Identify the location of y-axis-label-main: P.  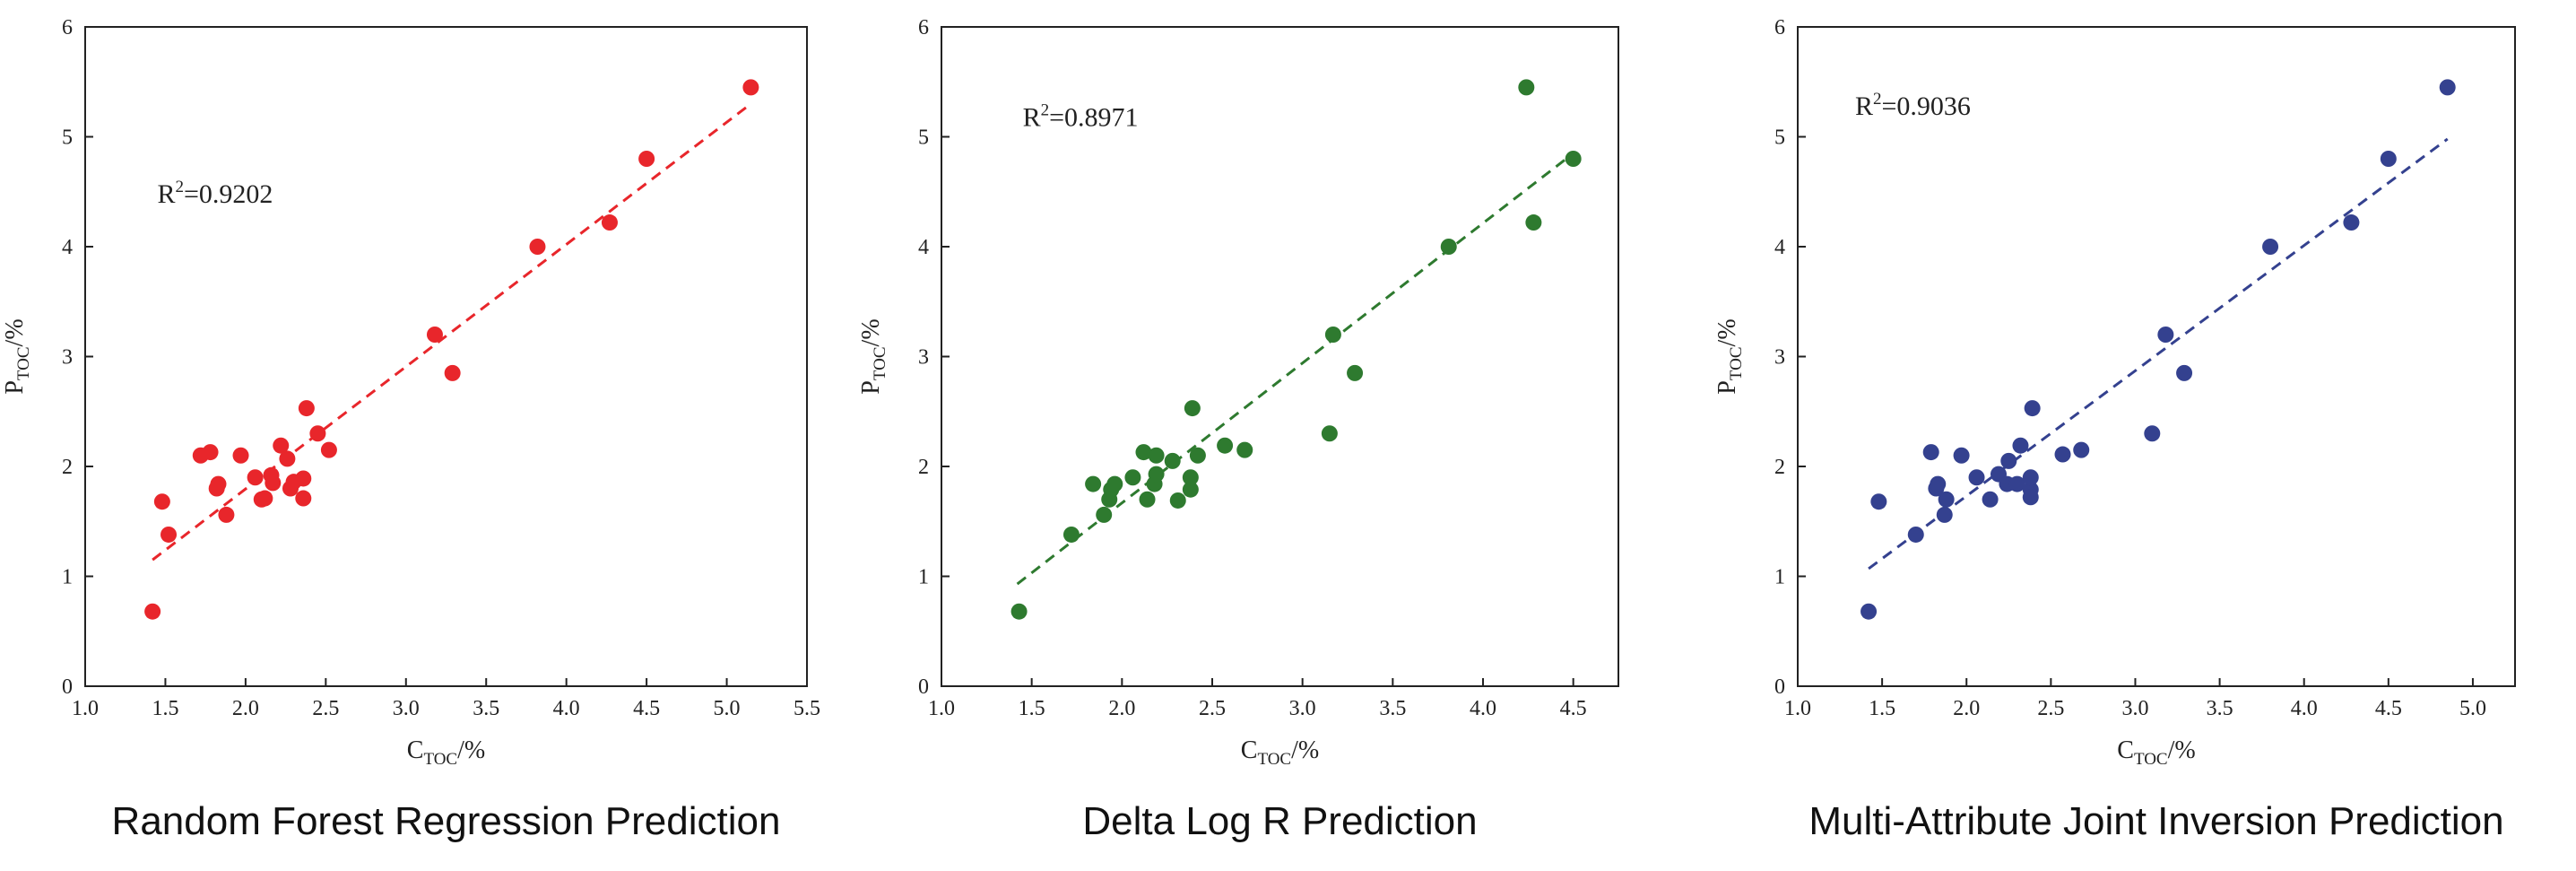
(15, 387).